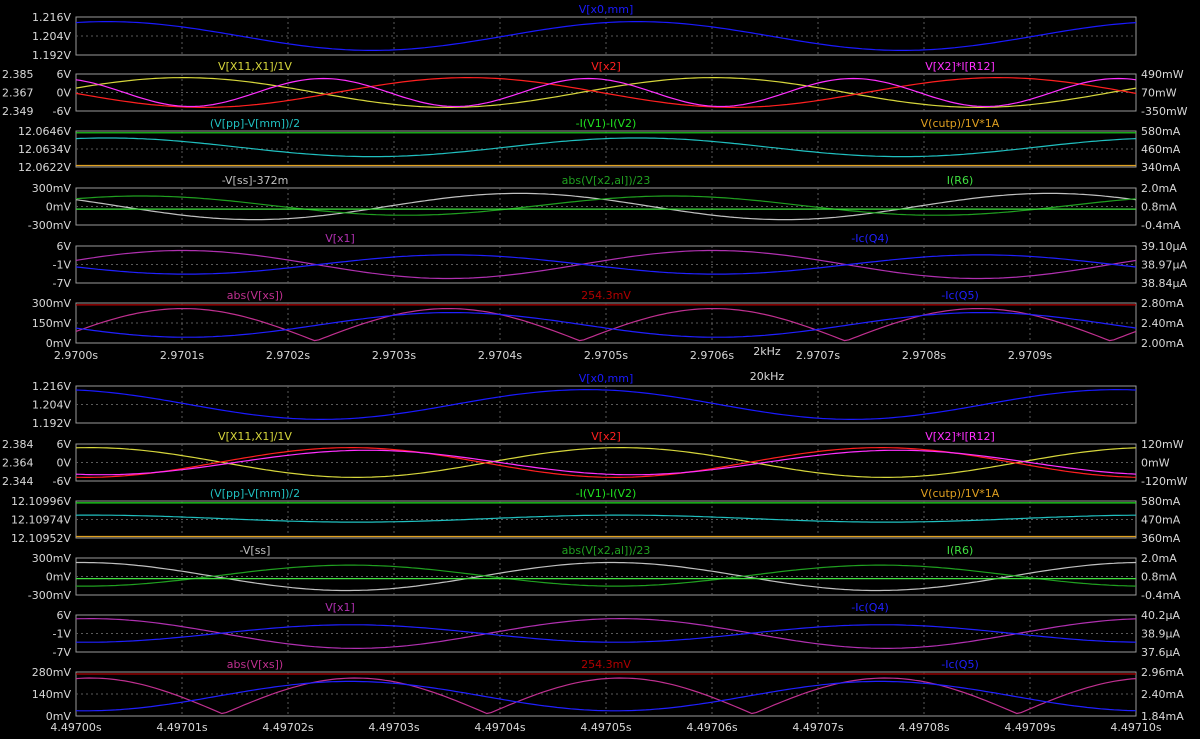 Image resolution: width=1200 pixels, height=739 pixels. I want to click on left-tick-label: 280mV, so click(52, 672).